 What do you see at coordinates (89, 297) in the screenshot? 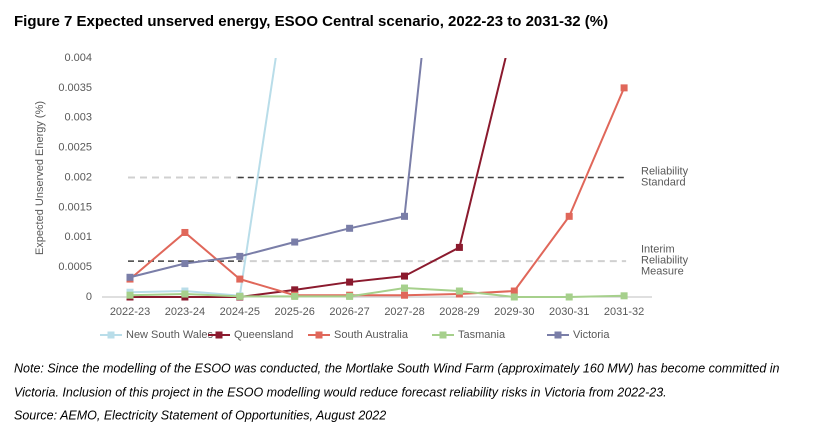
I see `y-tick-label: 0` at bounding box center [89, 297].